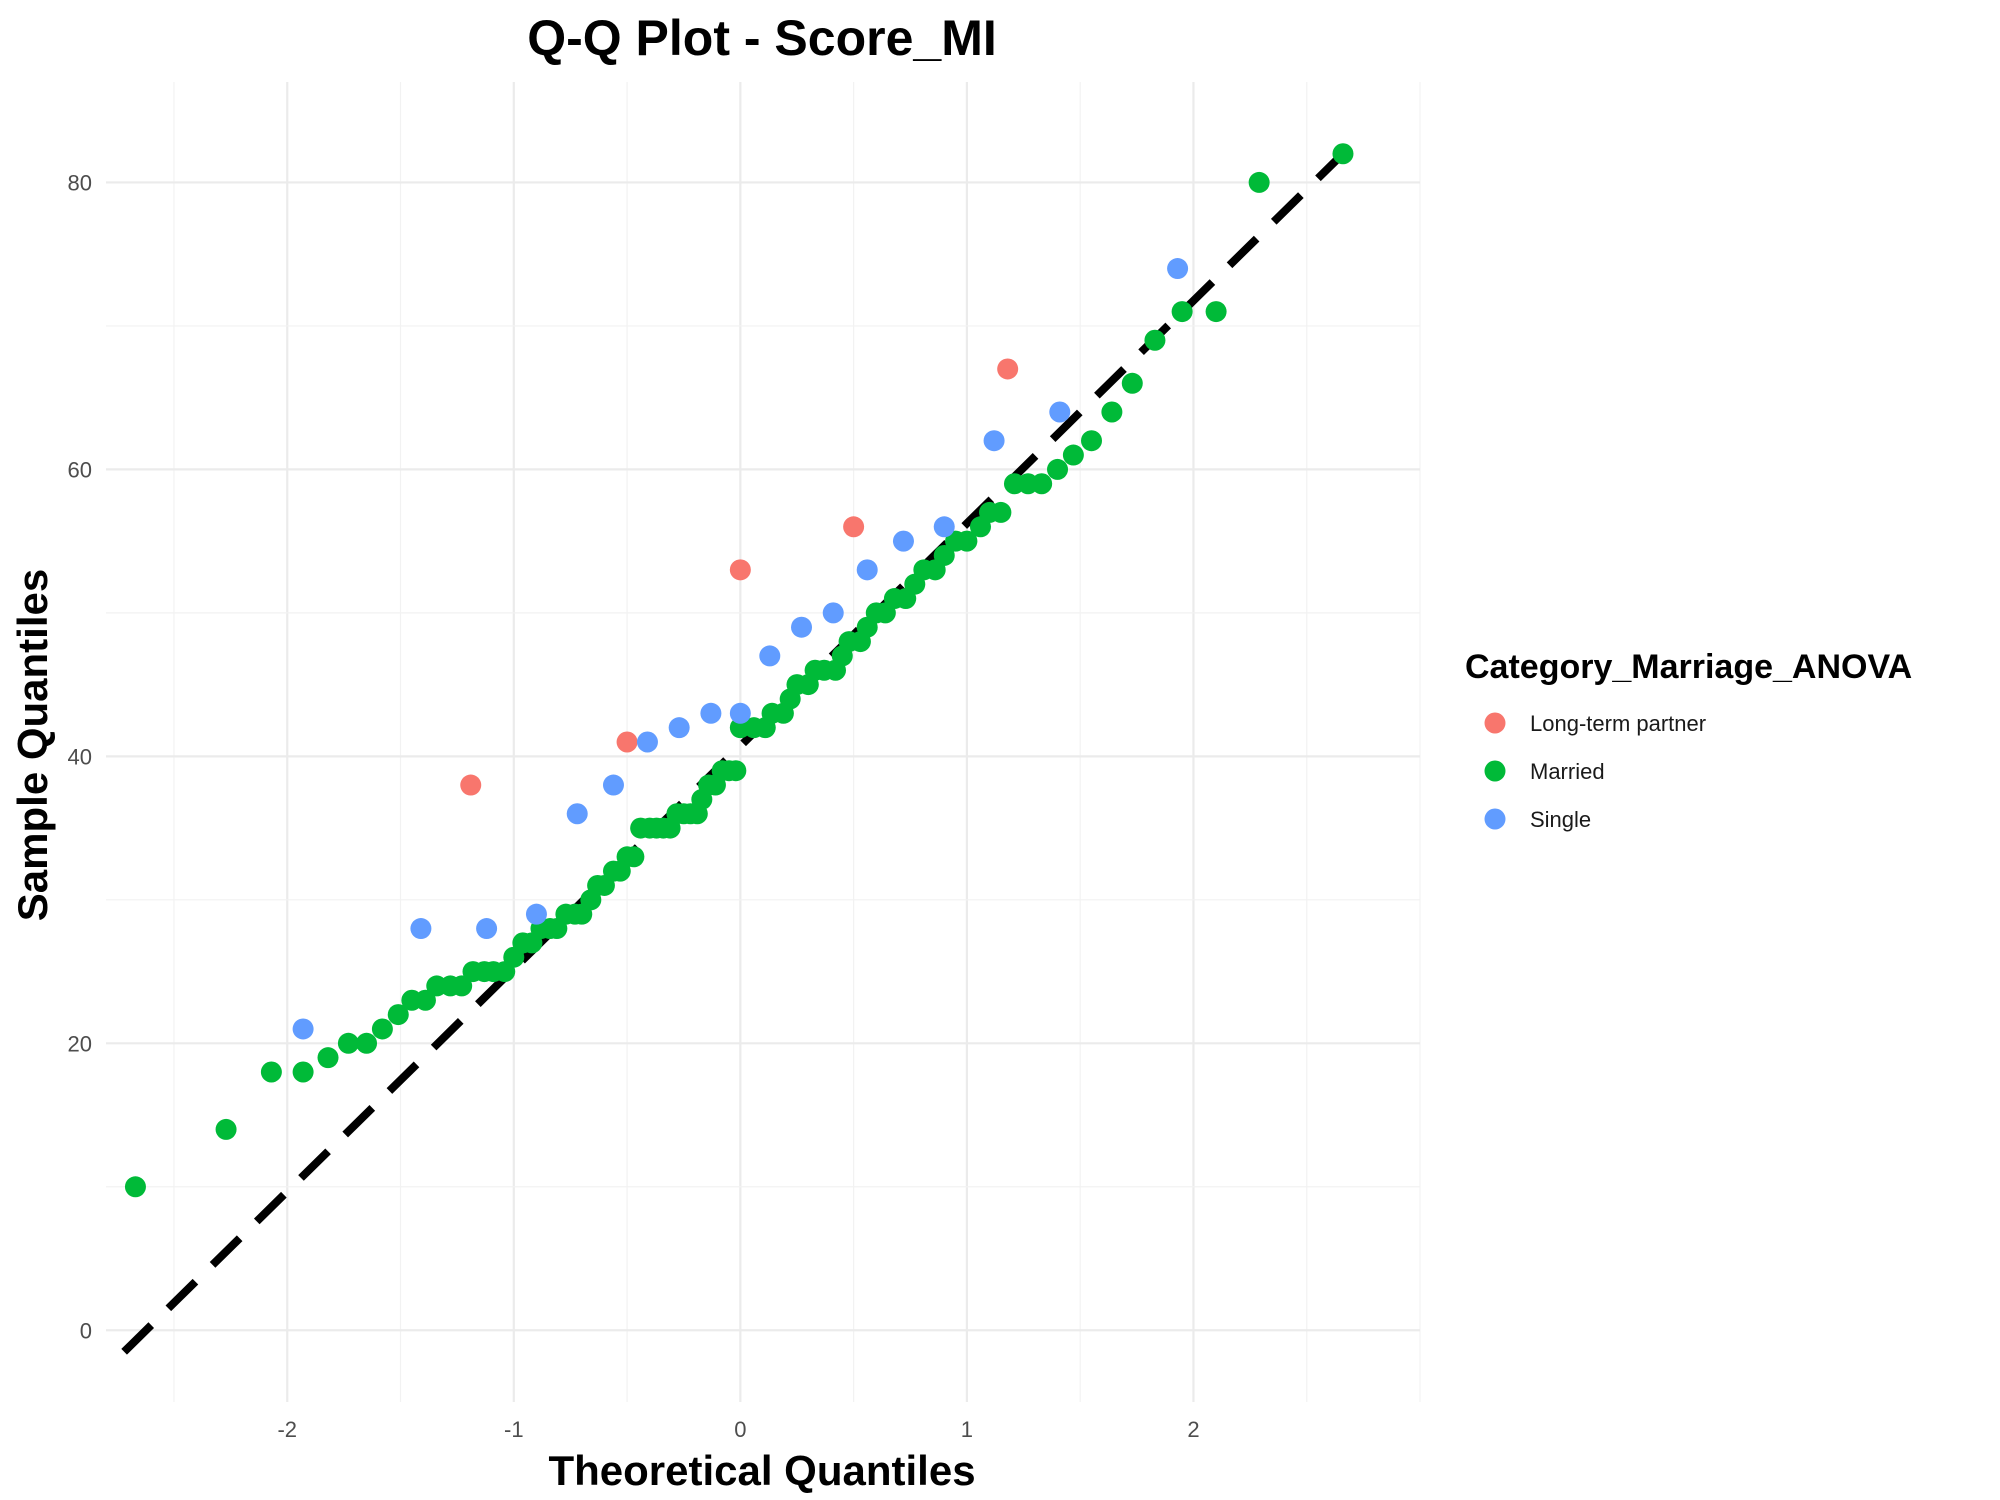 The height and width of the screenshot is (1500, 2000). Describe the element at coordinates (80, 469) in the screenshot. I see `y-tick-label: 60` at that location.